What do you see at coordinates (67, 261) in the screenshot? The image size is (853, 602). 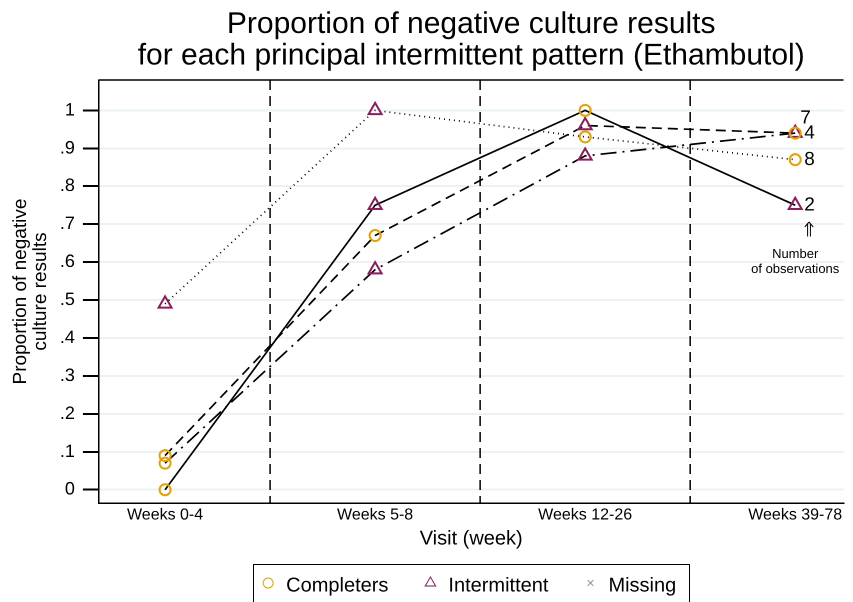 I see `y-tick-label: .6` at bounding box center [67, 261].